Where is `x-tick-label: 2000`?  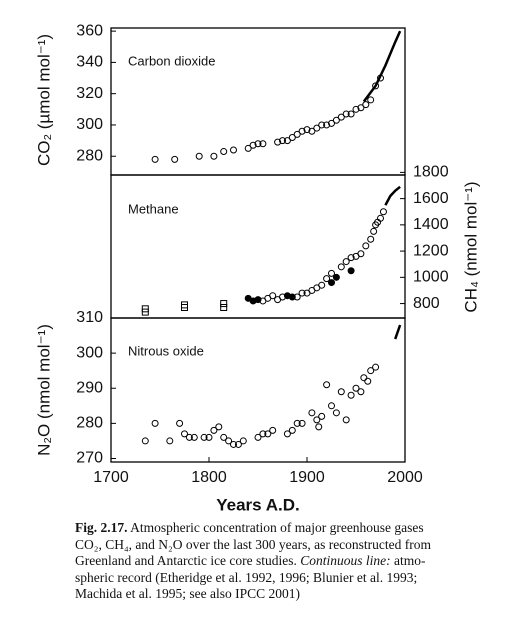 x-tick-label: 2000 is located at coordinates (405, 477).